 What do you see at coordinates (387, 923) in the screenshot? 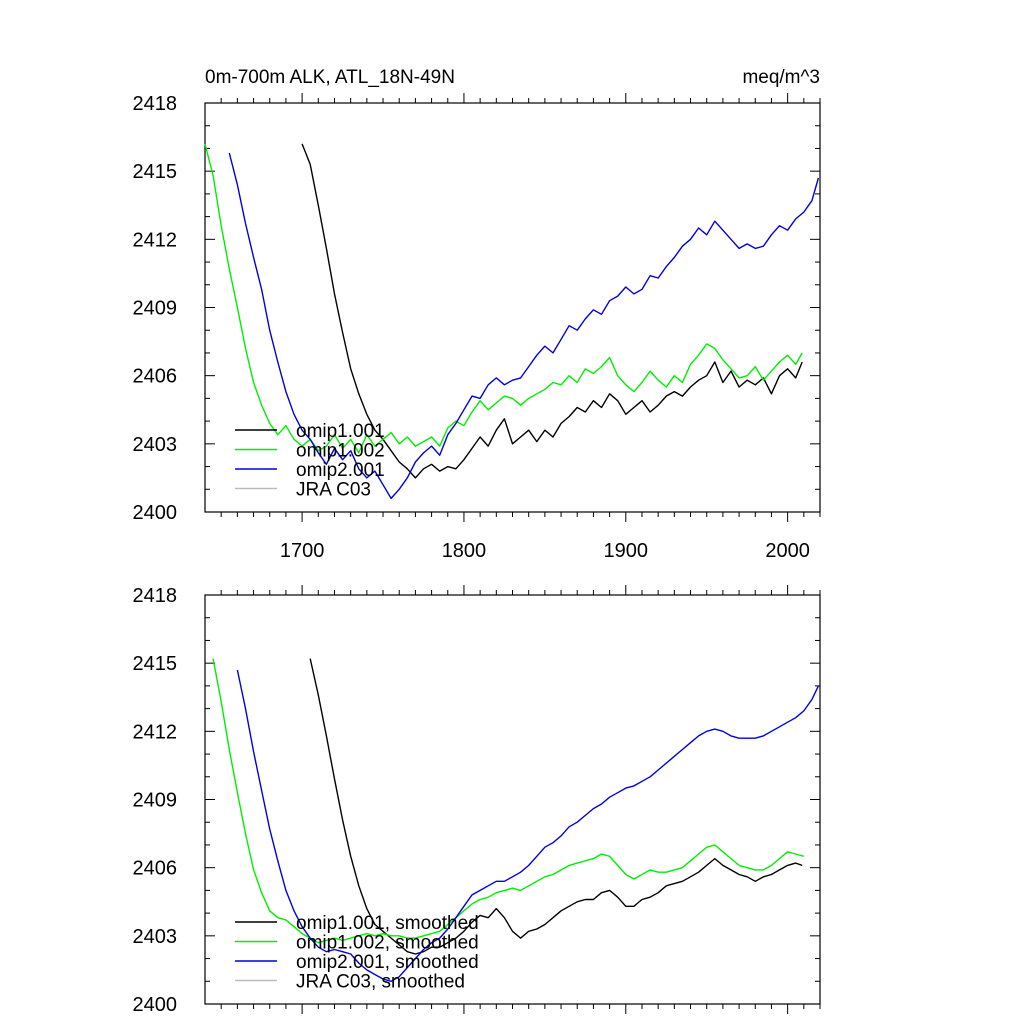
I see `legend-label: omip1.001, smoothed` at bounding box center [387, 923].